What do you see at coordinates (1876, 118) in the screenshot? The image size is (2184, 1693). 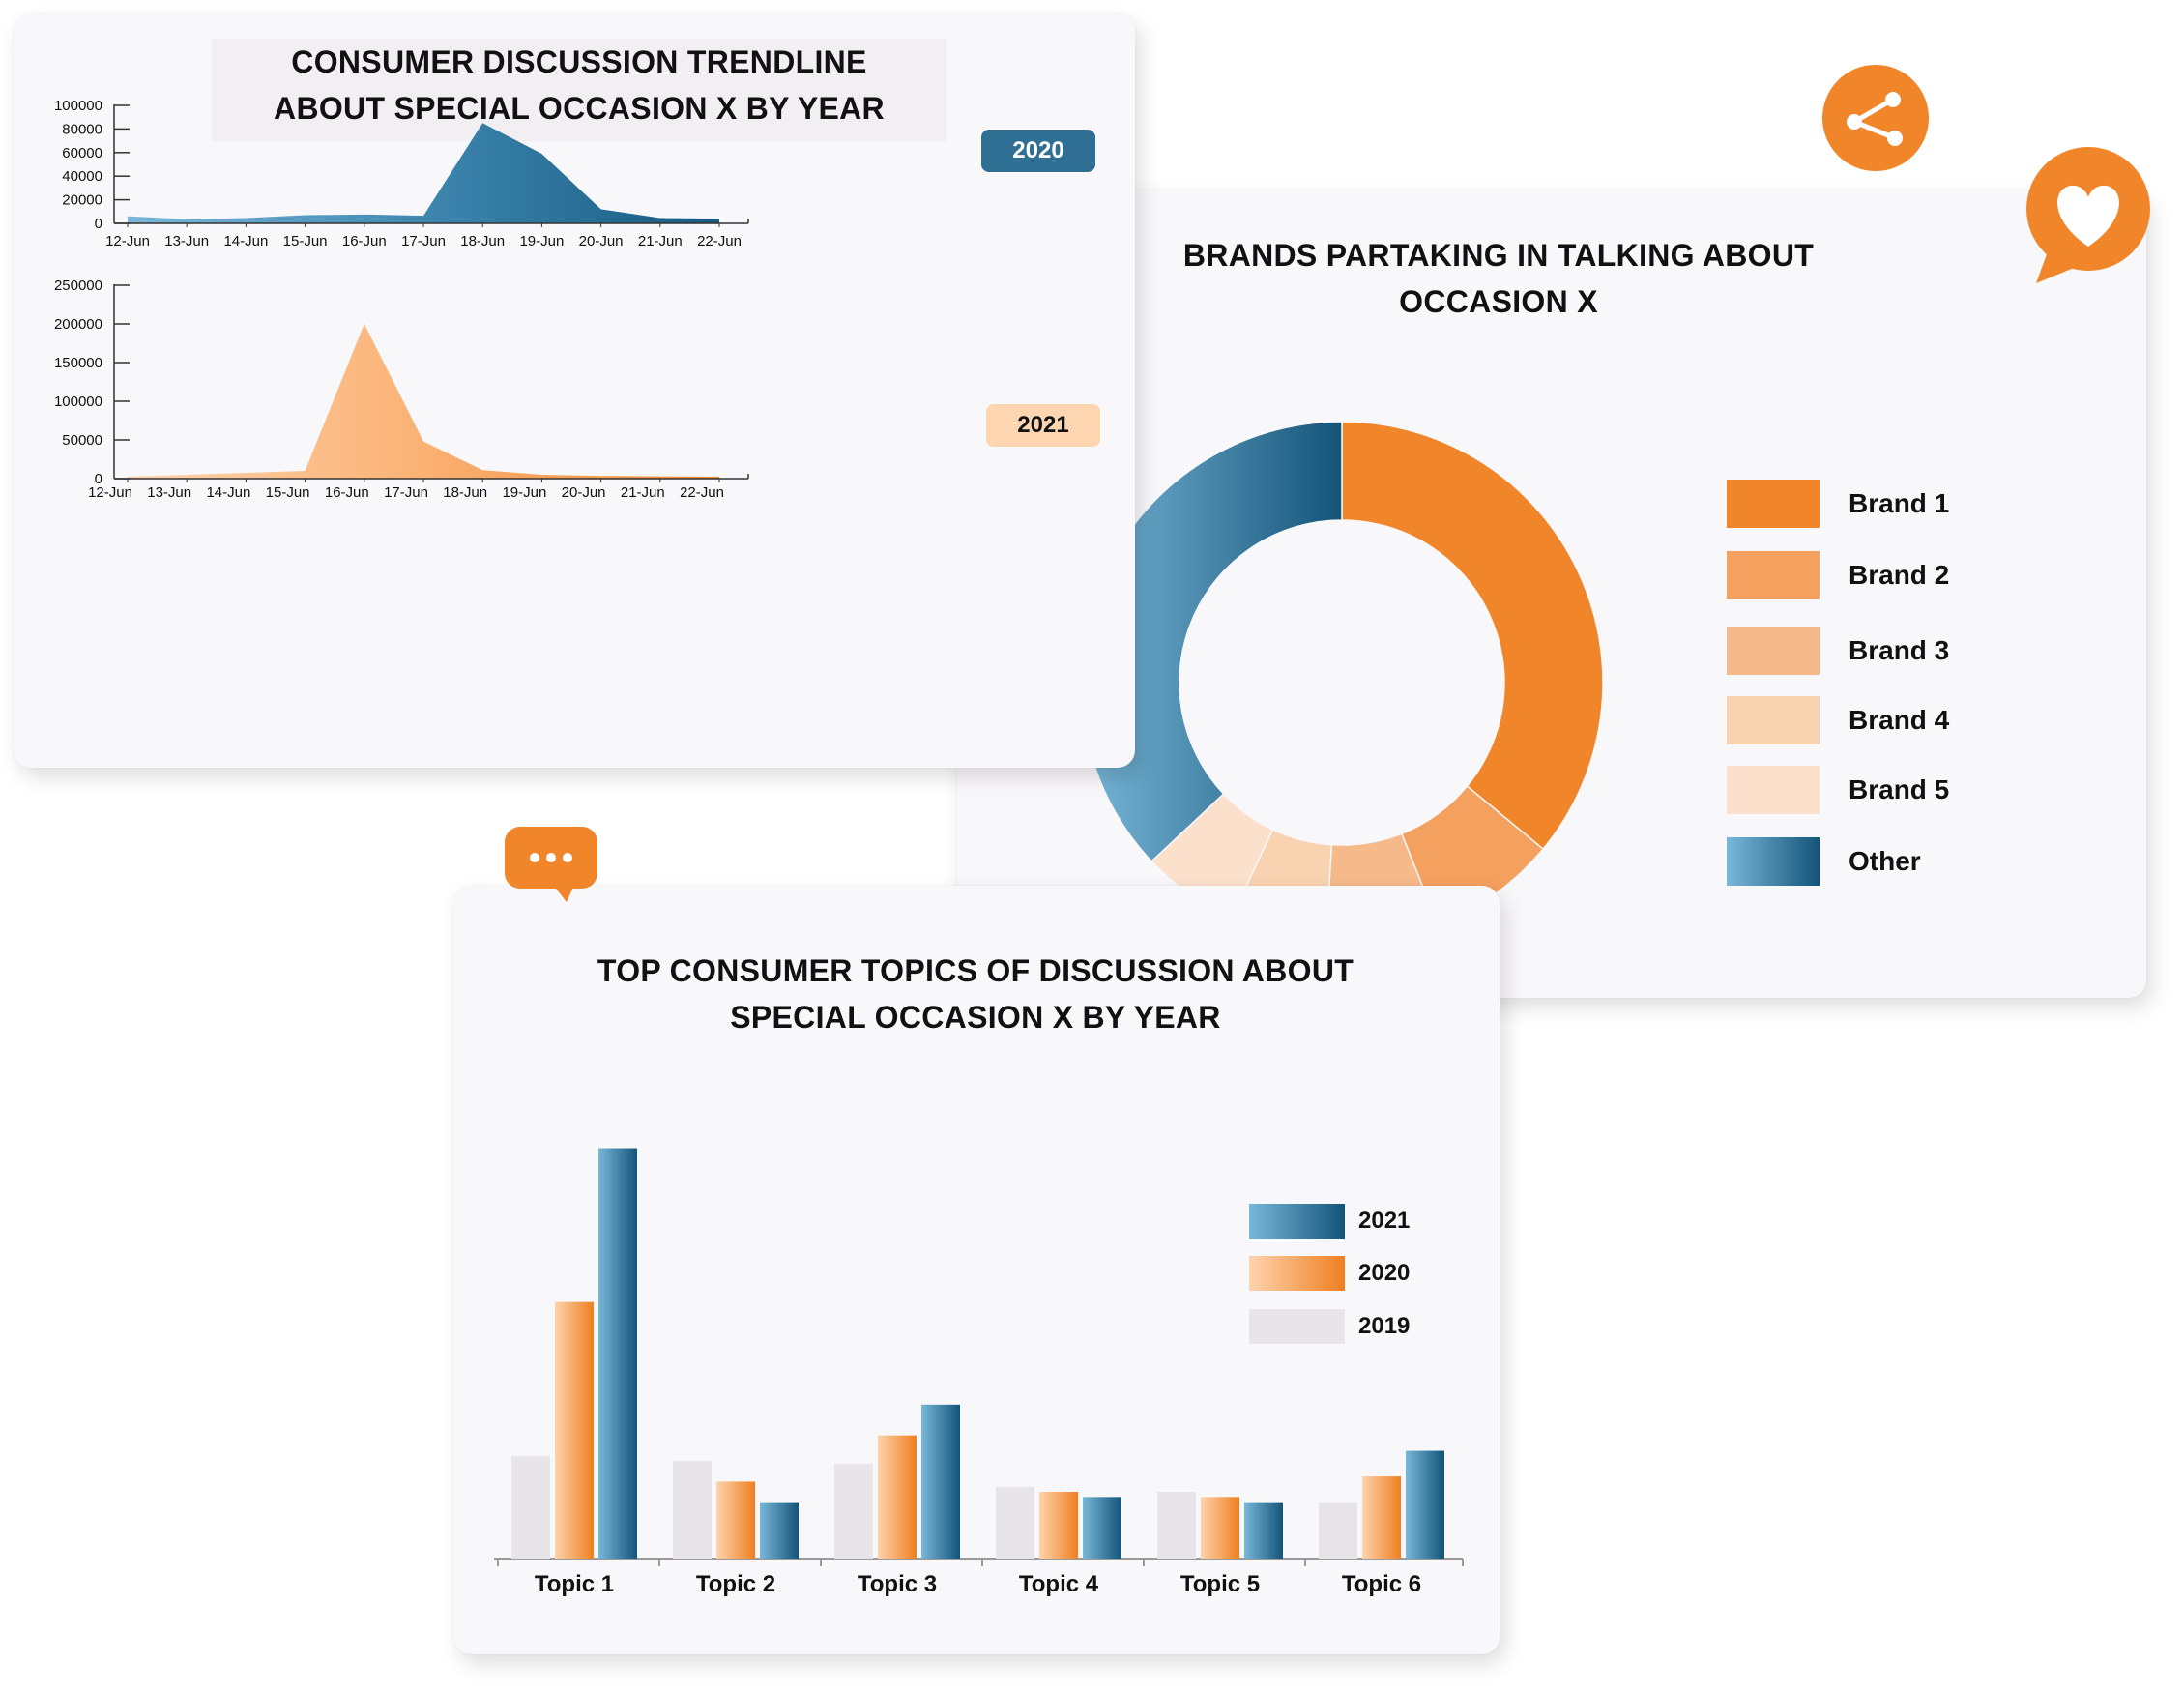 I see `share-icon` at bounding box center [1876, 118].